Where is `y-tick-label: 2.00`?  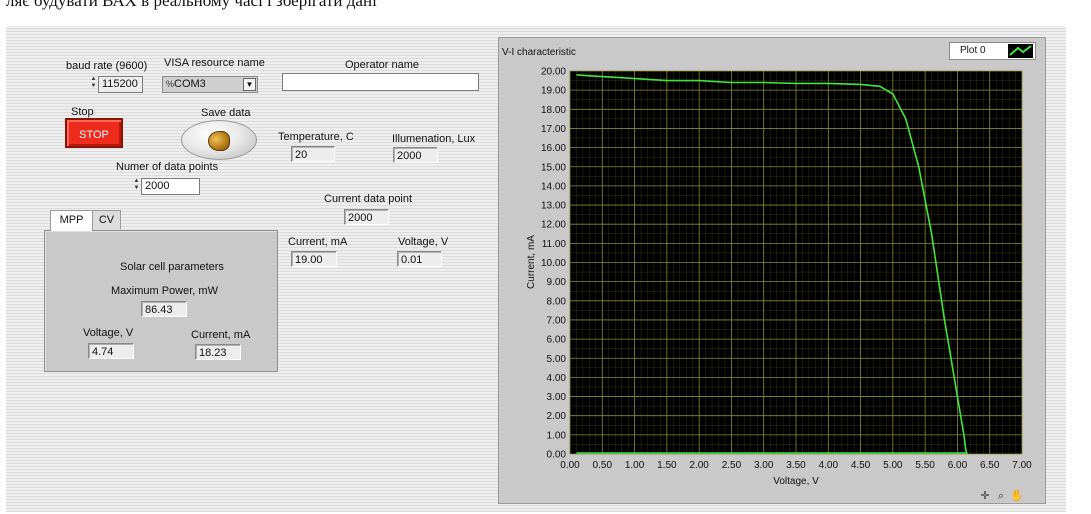 y-tick-label: 2.00 is located at coordinates (557, 416).